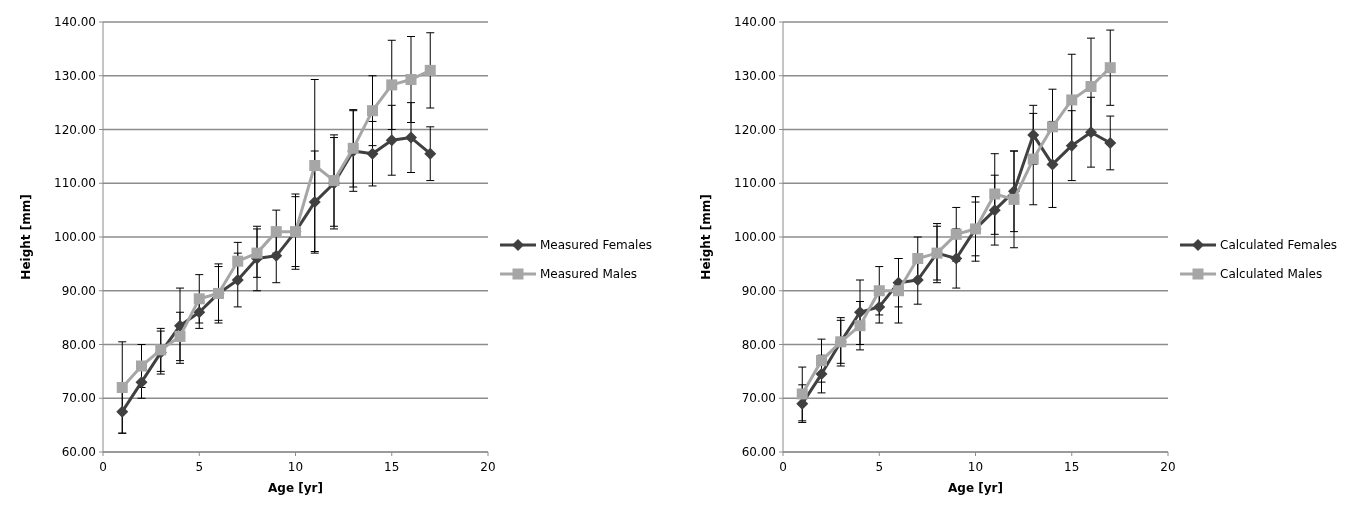 This screenshot has width=1365, height=508. I want to click on legend-label: Measured Females, so click(596, 245).